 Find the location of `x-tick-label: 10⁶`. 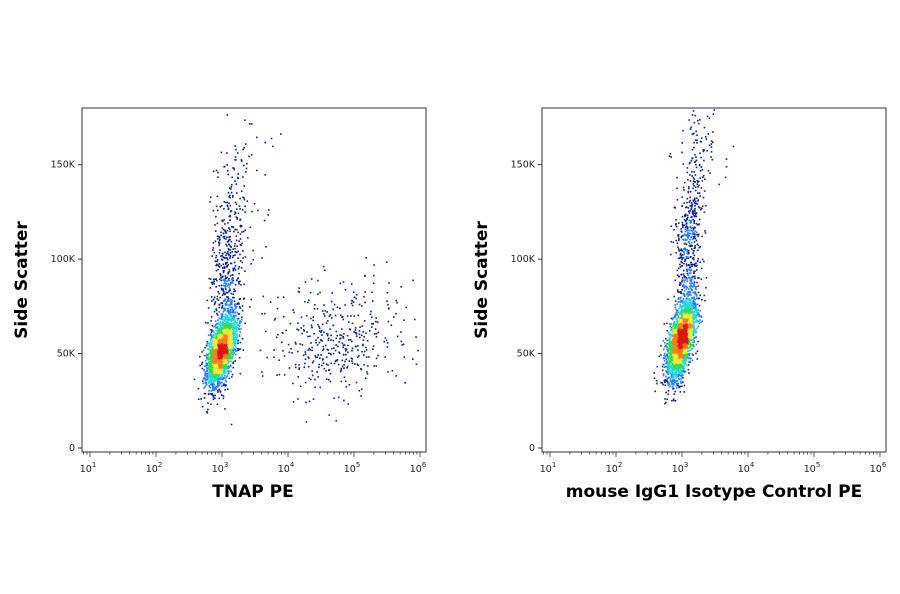

x-tick-label: 10⁶ is located at coordinates (878, 468).